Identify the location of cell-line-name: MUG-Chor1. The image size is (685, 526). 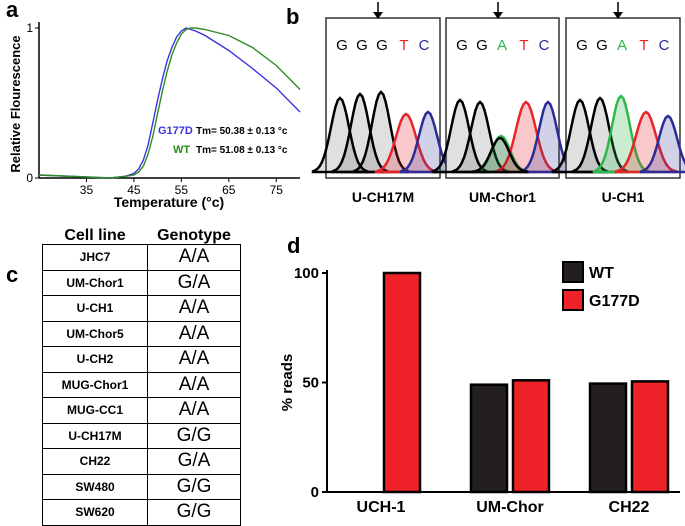
(95, 384).